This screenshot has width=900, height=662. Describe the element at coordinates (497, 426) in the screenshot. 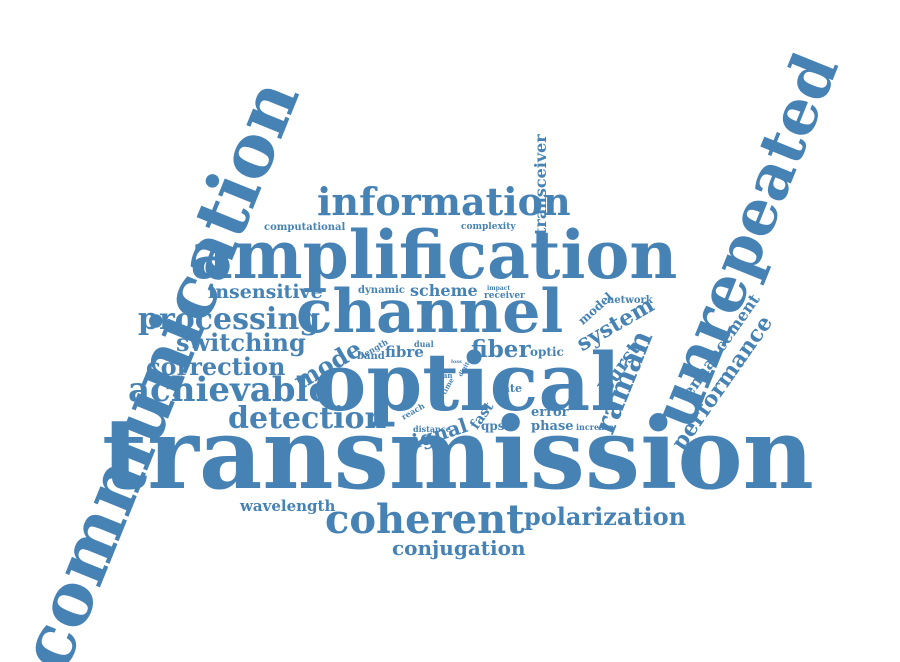

I see `word-qpsk: qpsk` at that location.